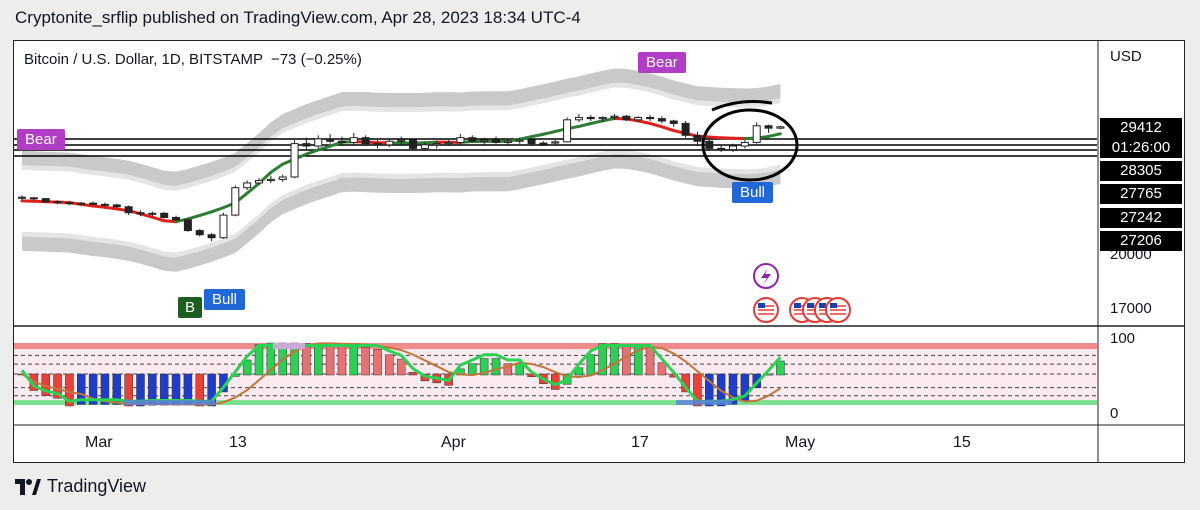  I want to click on overbought-zone, so click(555, 346).